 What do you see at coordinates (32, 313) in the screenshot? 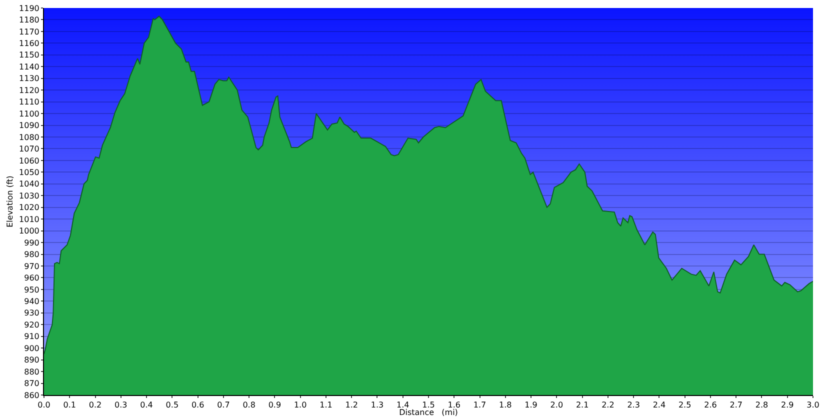
I see `y-tick-label: 930` at bounding box center [32, 313].